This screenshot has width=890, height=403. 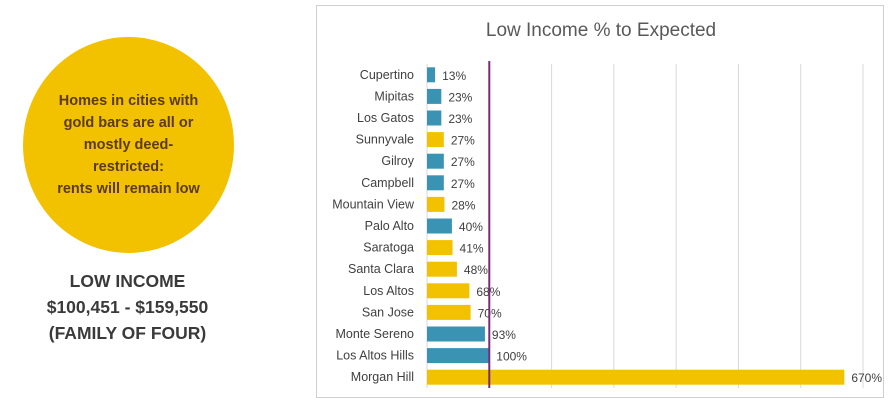 What do you see at coordinates (381, 269) in the screenshot?
I see `category-label: Santa Clara` at bounding box center [381, 269].